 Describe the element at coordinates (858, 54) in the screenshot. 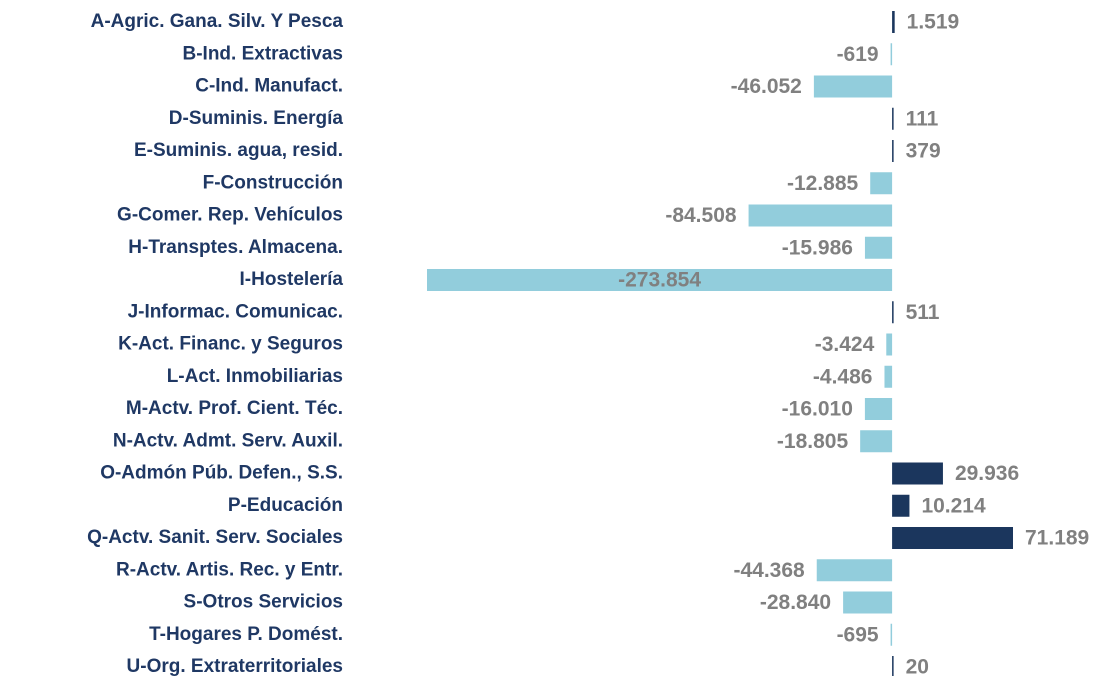

I see `value-label: -619` at that location.